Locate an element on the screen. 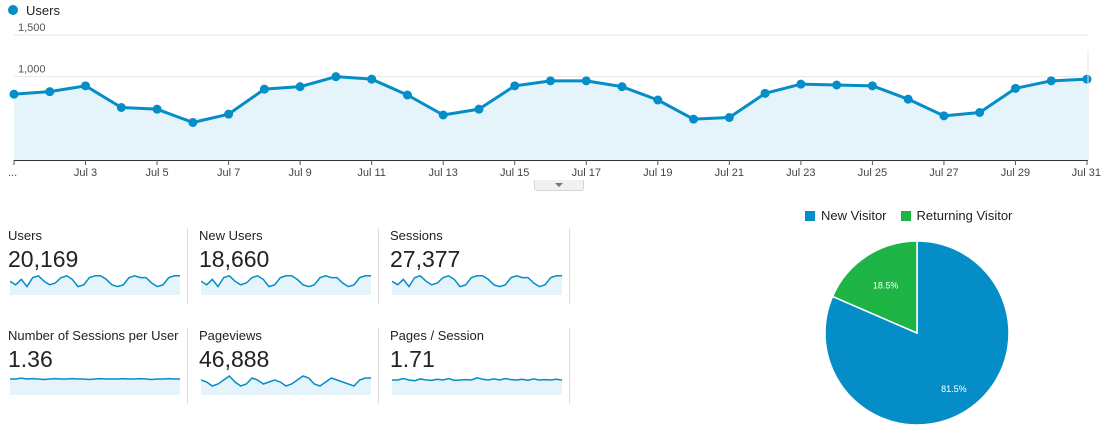 The image size is (1106, 429). x-tick-label: Jul 23 is located at coordinates (800, 173).